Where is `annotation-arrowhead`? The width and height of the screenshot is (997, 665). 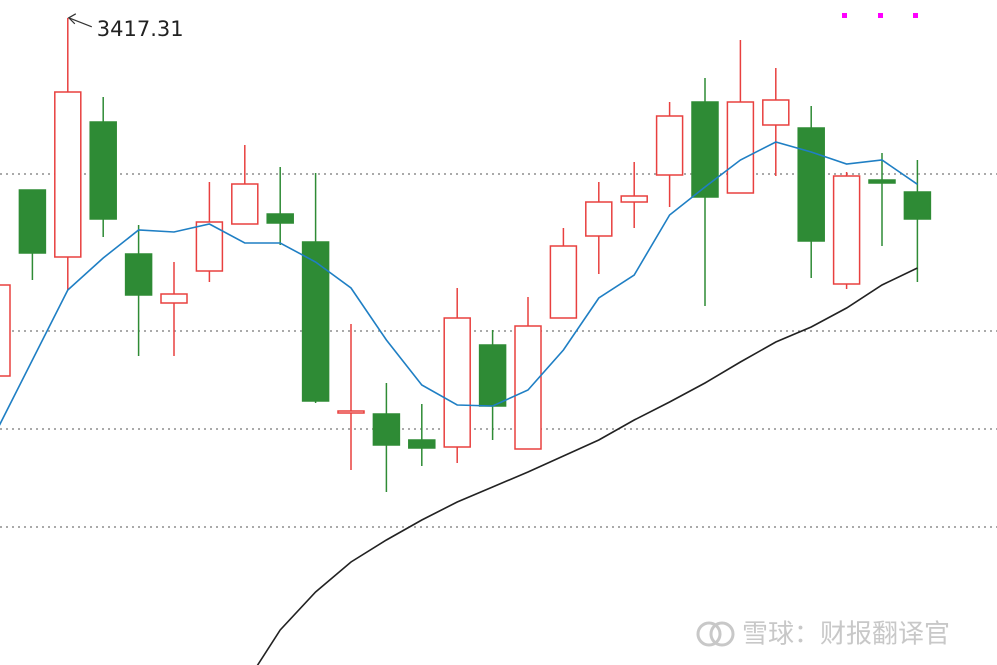 annotation-arrowhead is located at coordinates (72, 19).